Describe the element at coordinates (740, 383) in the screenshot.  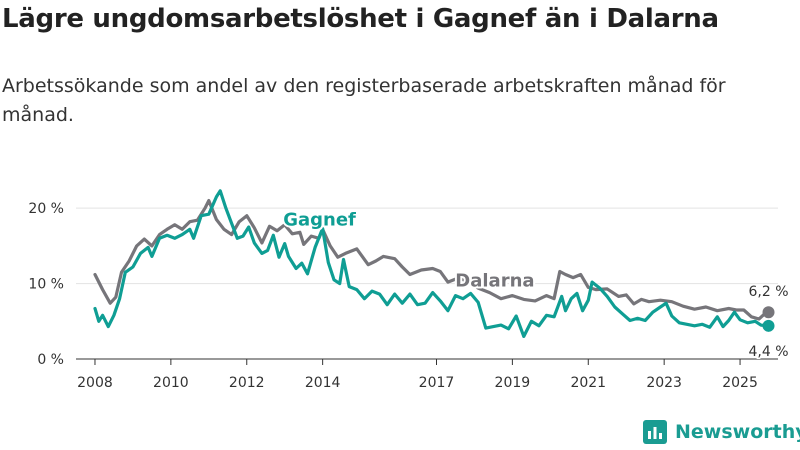
I see `x-tick-label: 2025` at that location.